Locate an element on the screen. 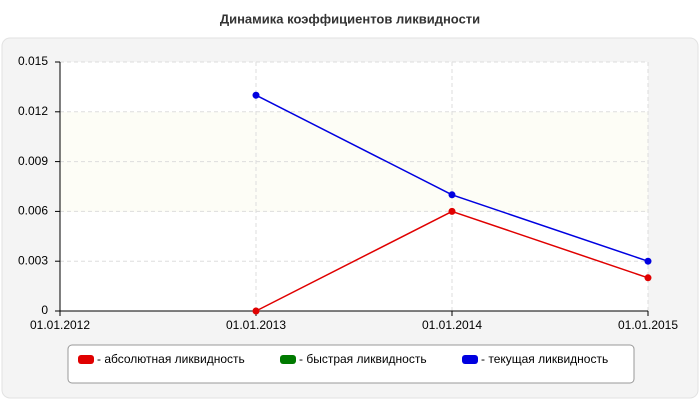 Image resolution: width=700 pixels, height=400 pixels. legend-label: - быстрая ликвидность is located at coordinates (363, 359).